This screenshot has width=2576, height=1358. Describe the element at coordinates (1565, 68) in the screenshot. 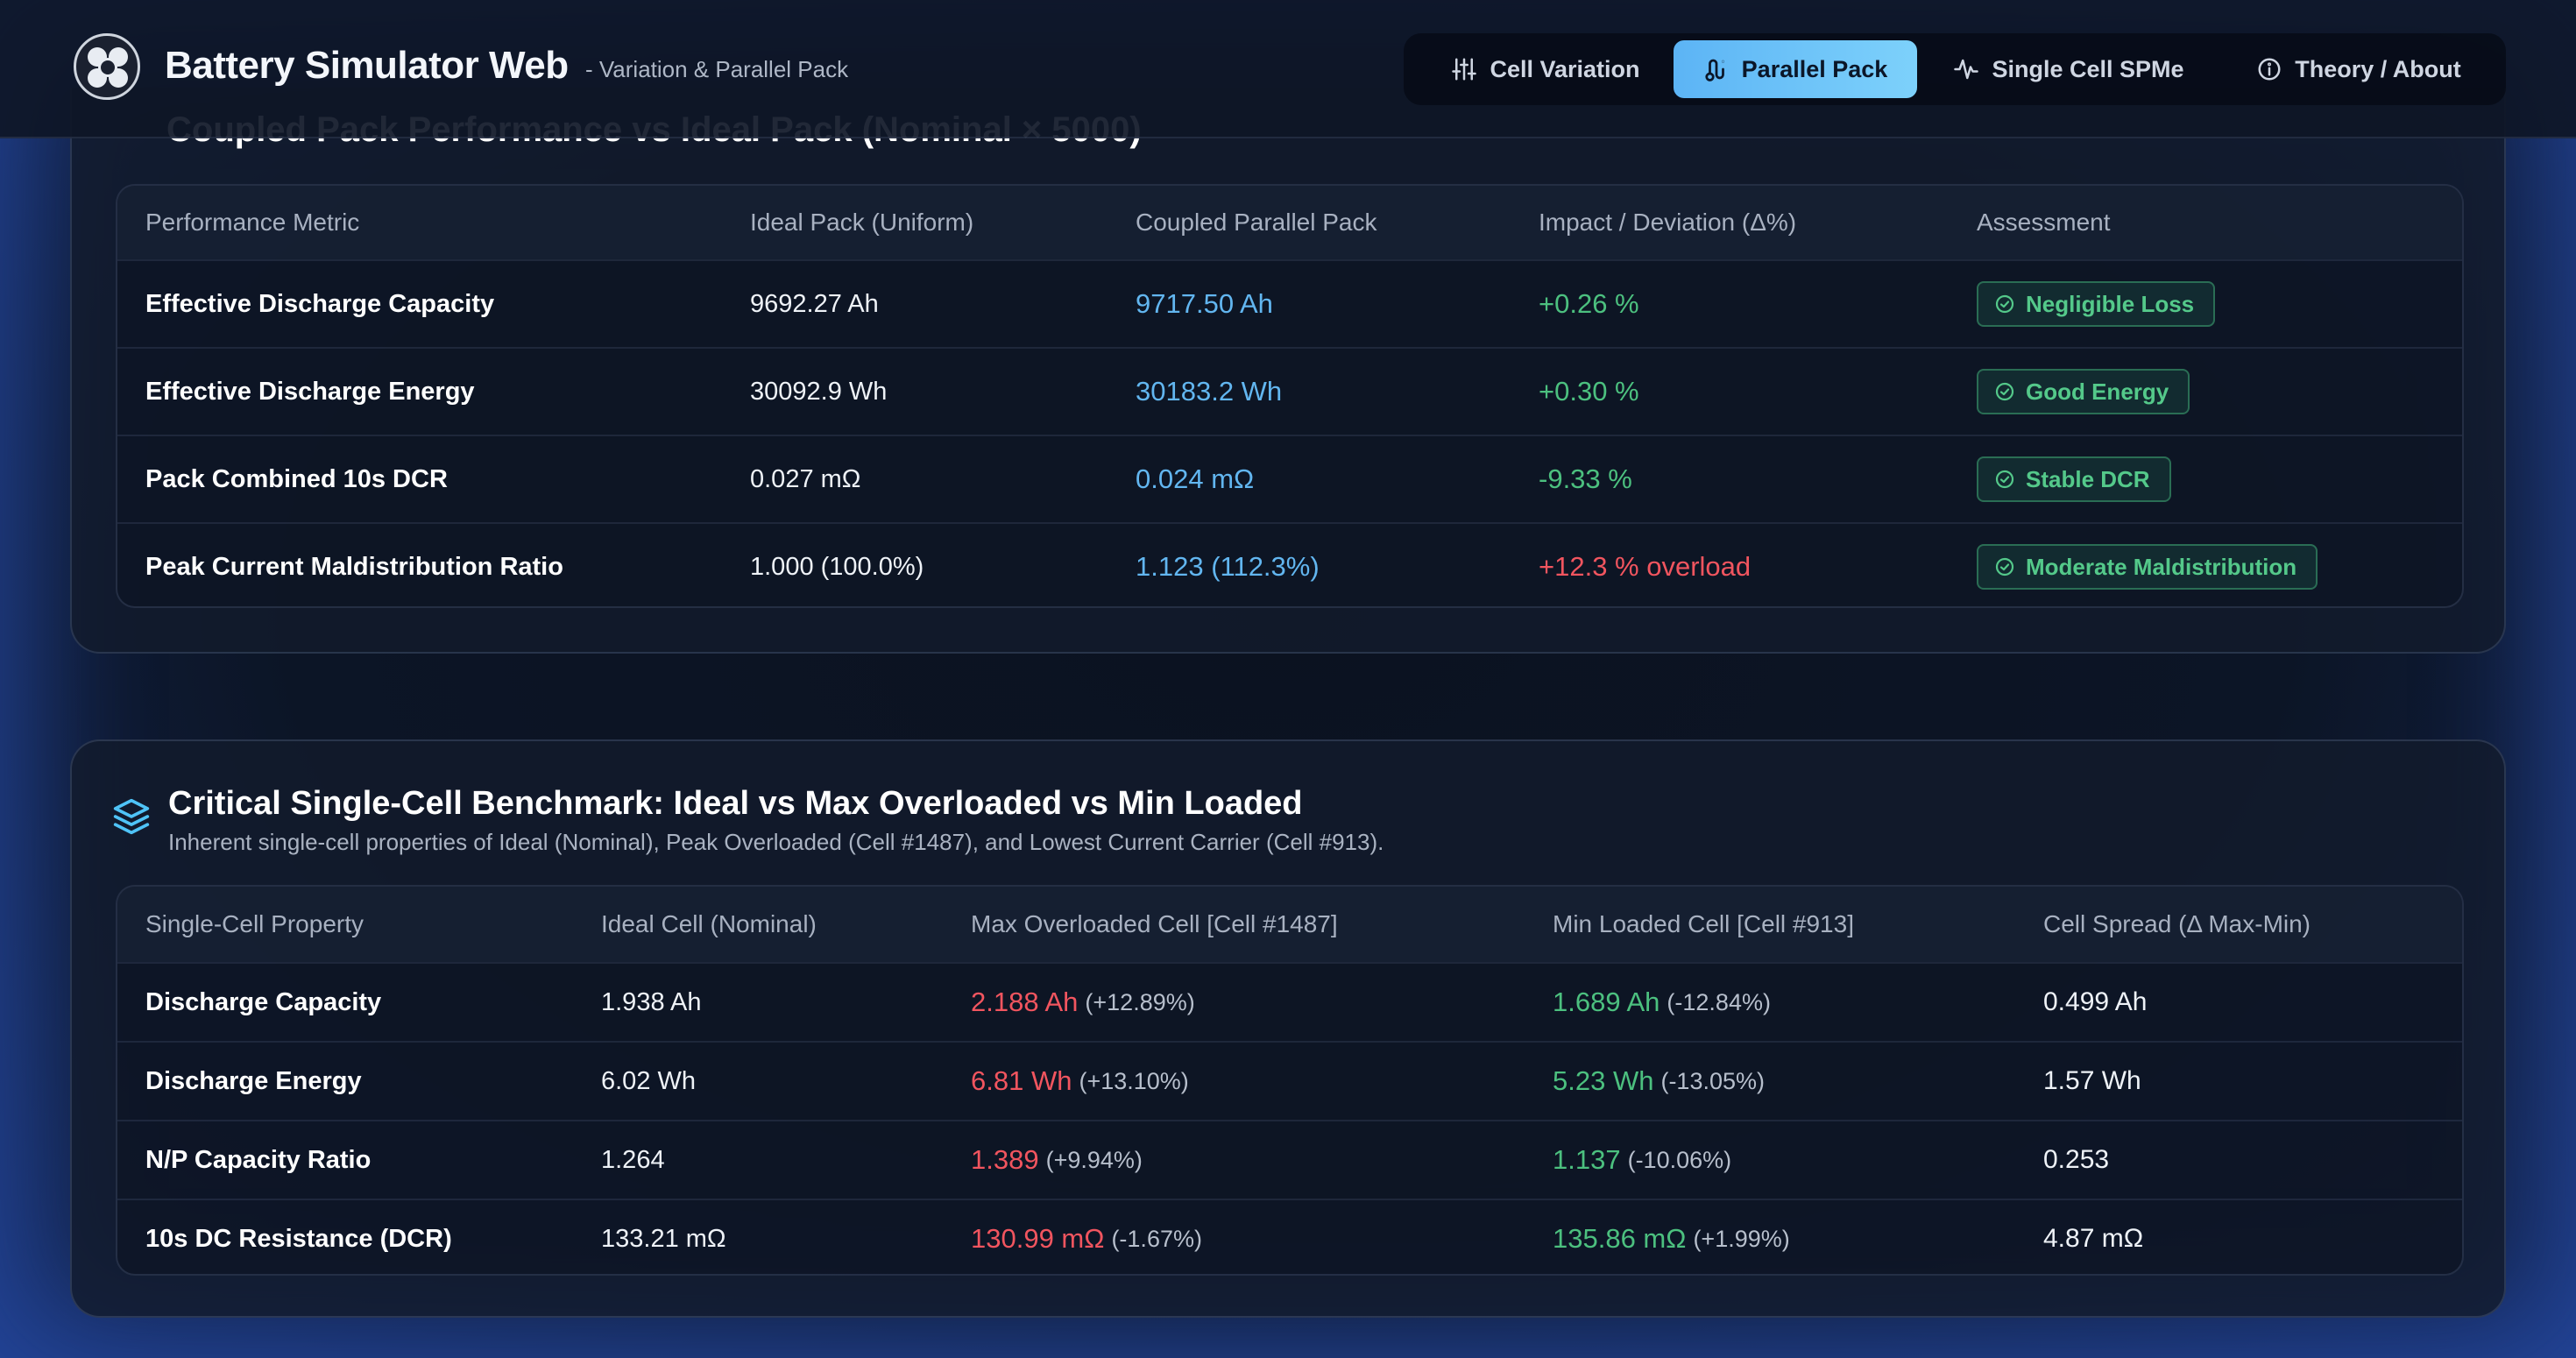

I see `tab-label: Cell Variation` at that location.